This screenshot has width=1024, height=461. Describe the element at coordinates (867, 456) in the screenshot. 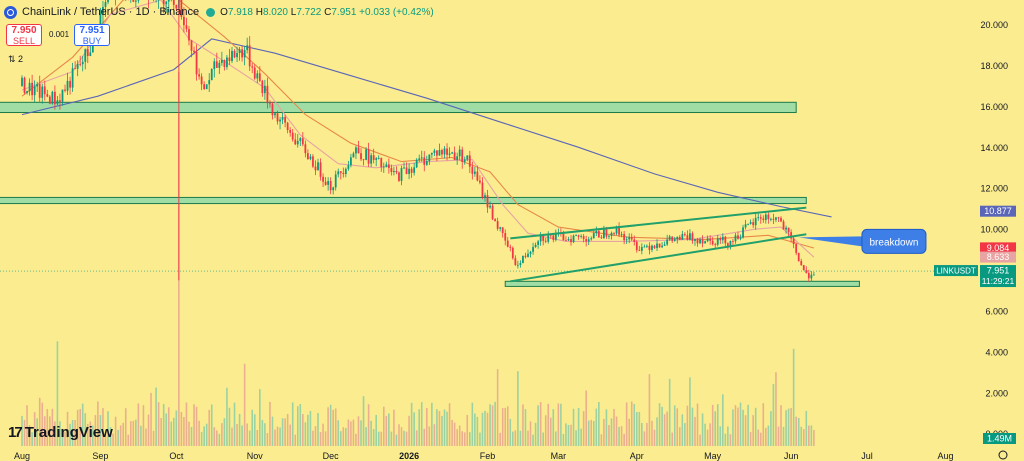

I see `time-tick-label: Jul` at that location.